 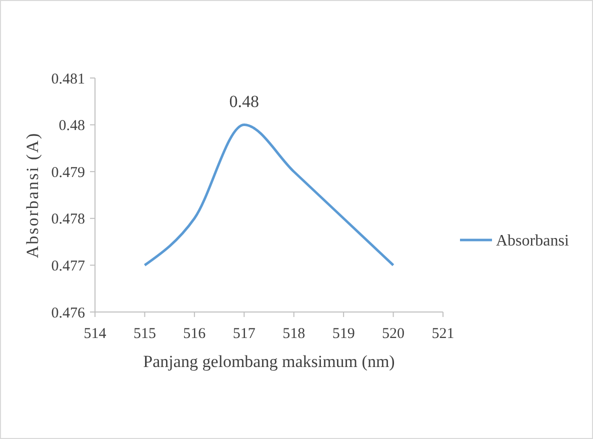 I want to click on x-tick-label: 517, so click(x=244, y=334).